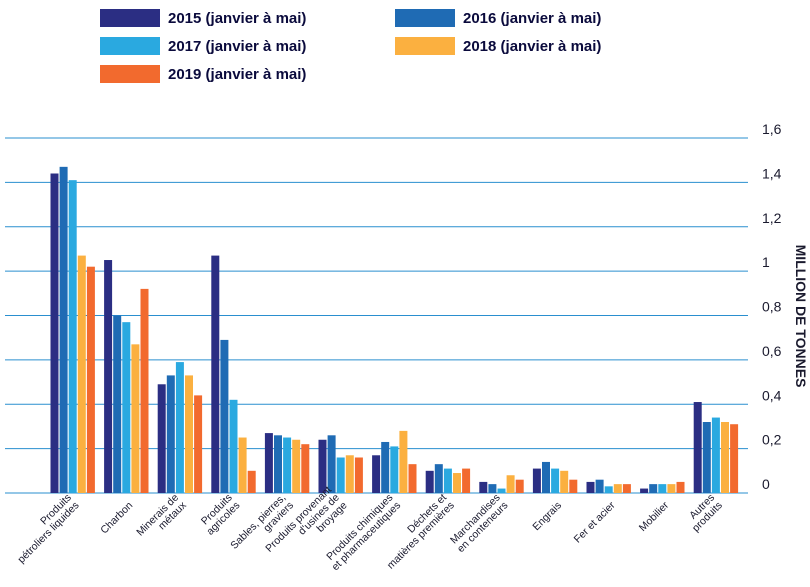  Describe the element at coordinates (772, 173) in the screenshot. I see `y-tick-label: 1,4` at that location.